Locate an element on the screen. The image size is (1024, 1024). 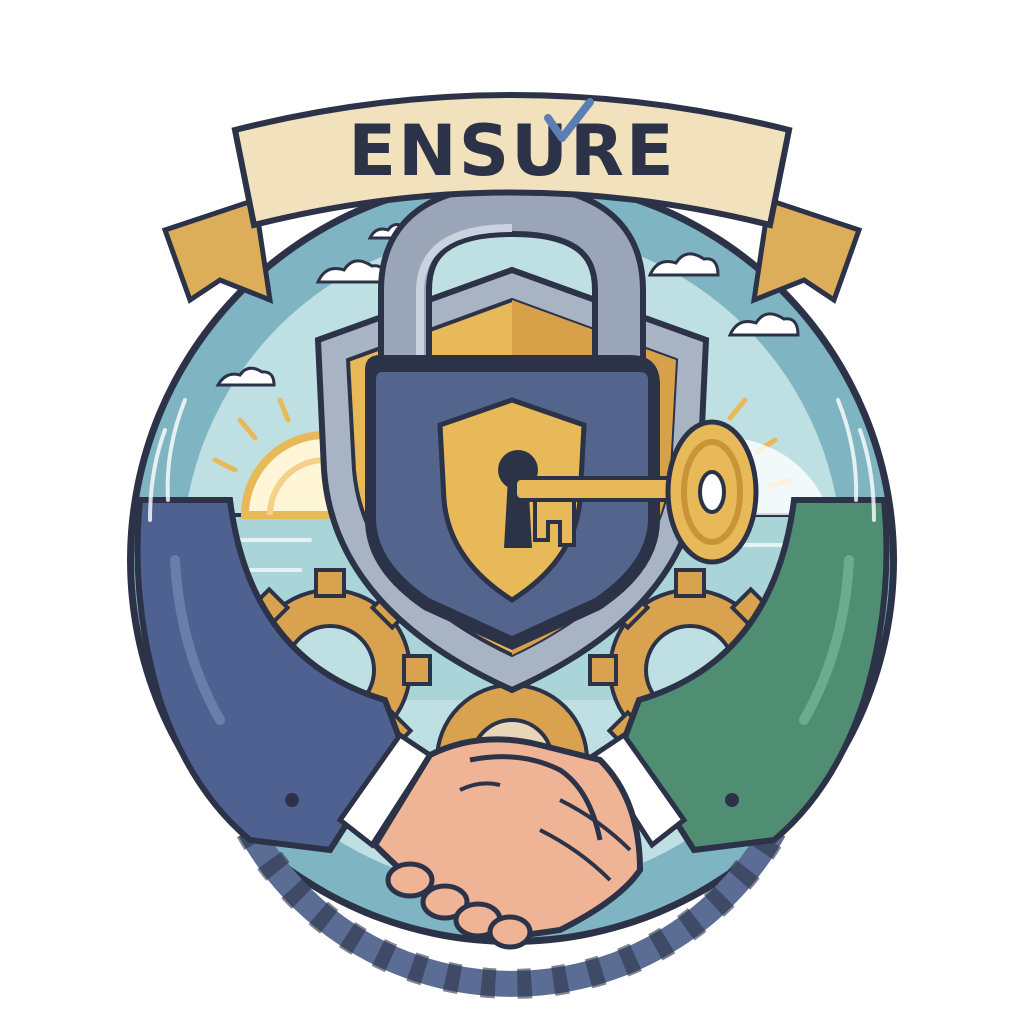
padlock-icon is located at coordinates (512, 416).